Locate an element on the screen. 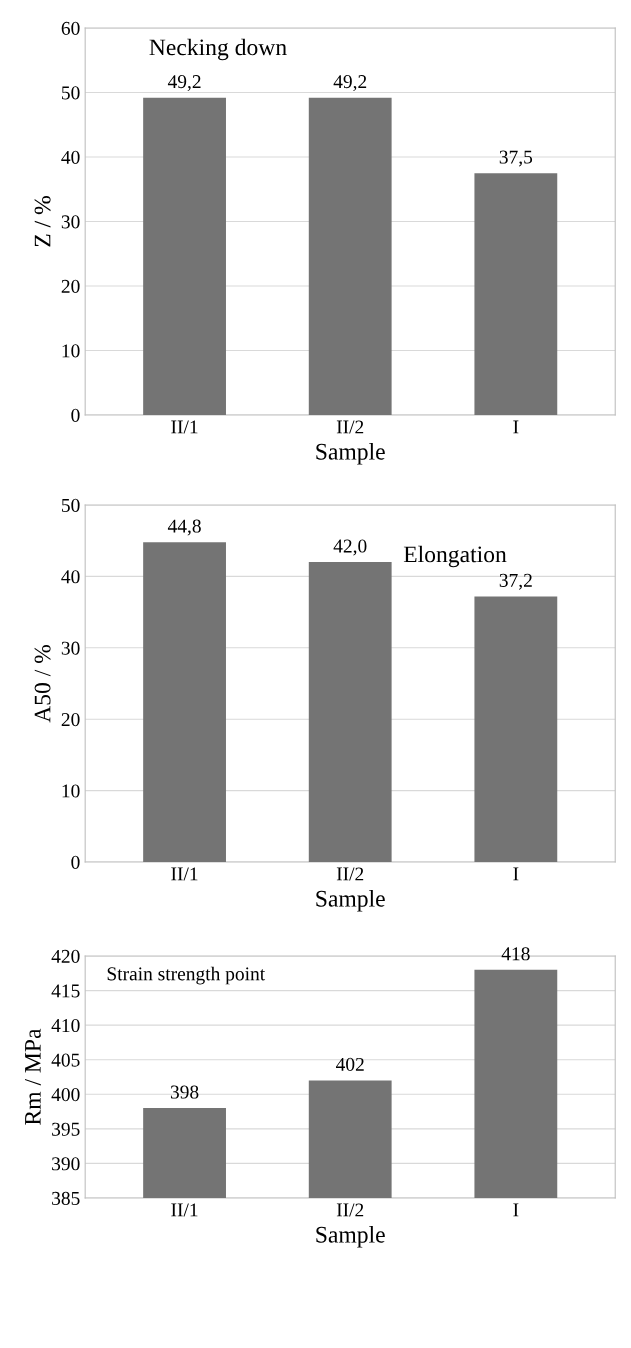 The height and width of the screenshot is (1348, 631). annotation: Elongation is located at coordinates (455, 556).